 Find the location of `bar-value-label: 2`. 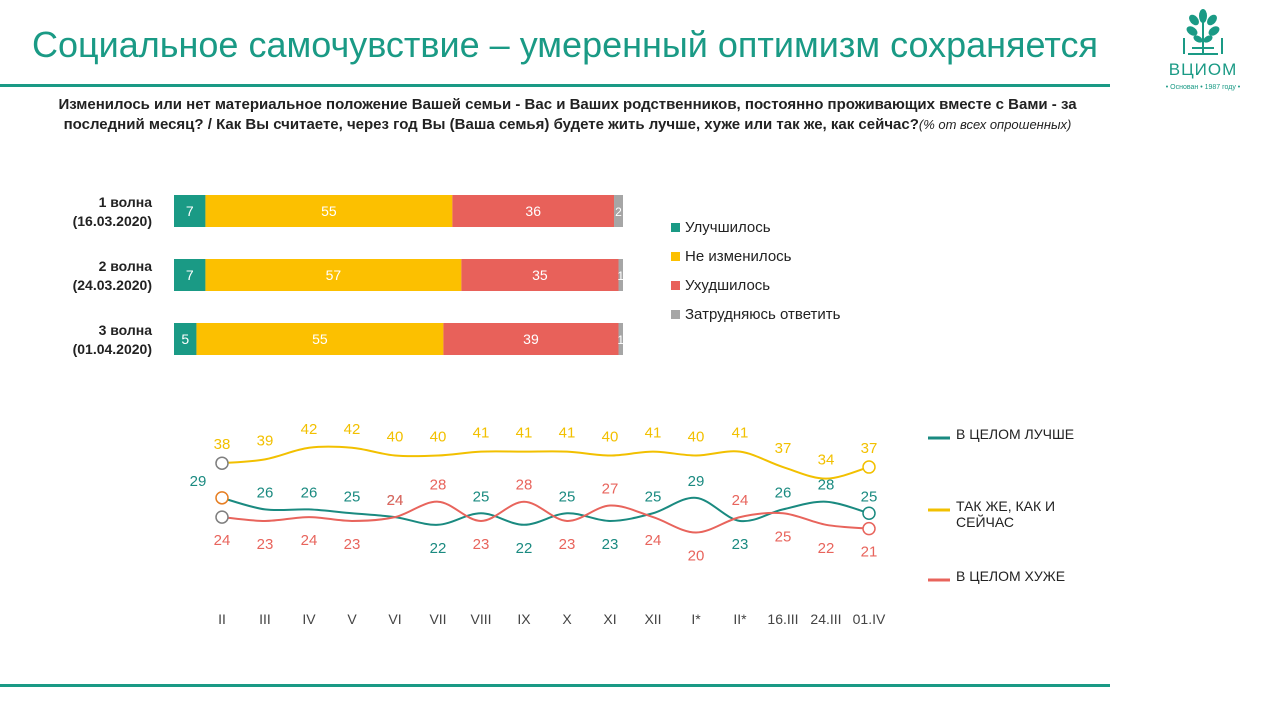

bar-value-label: 2 is located at coordinates (618, 212).